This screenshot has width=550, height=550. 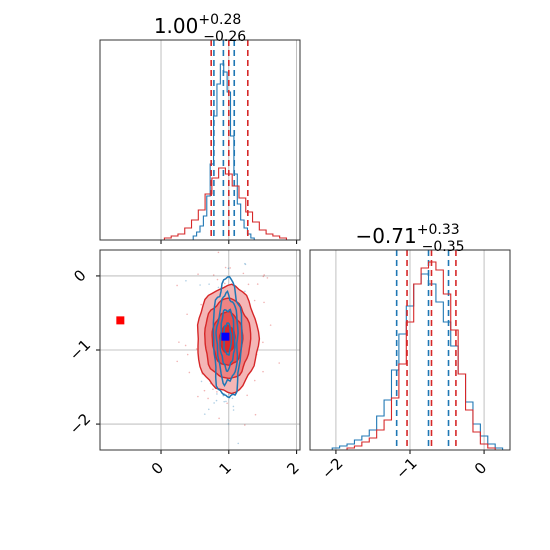 I want to click on contour-panel-ytick-label: −2, so click(x=80, y=424).